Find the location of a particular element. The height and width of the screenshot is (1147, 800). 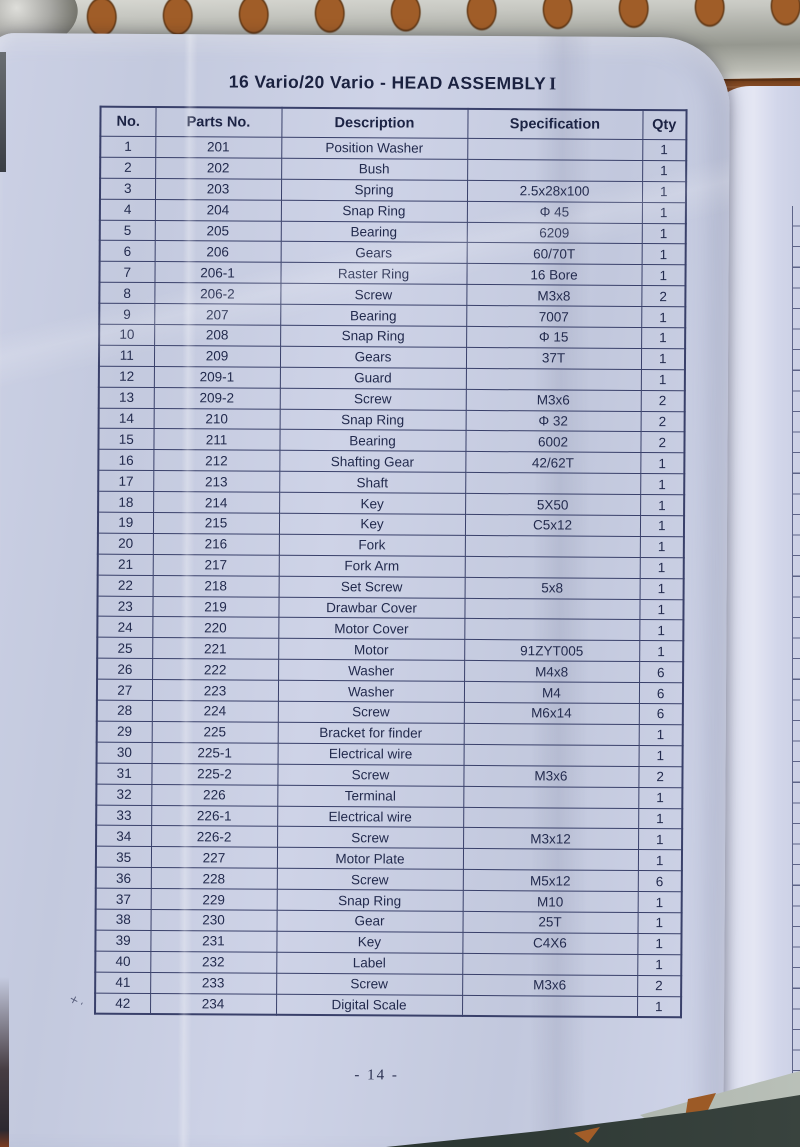

cell-description: Motor is located at coordinates (371, 649).